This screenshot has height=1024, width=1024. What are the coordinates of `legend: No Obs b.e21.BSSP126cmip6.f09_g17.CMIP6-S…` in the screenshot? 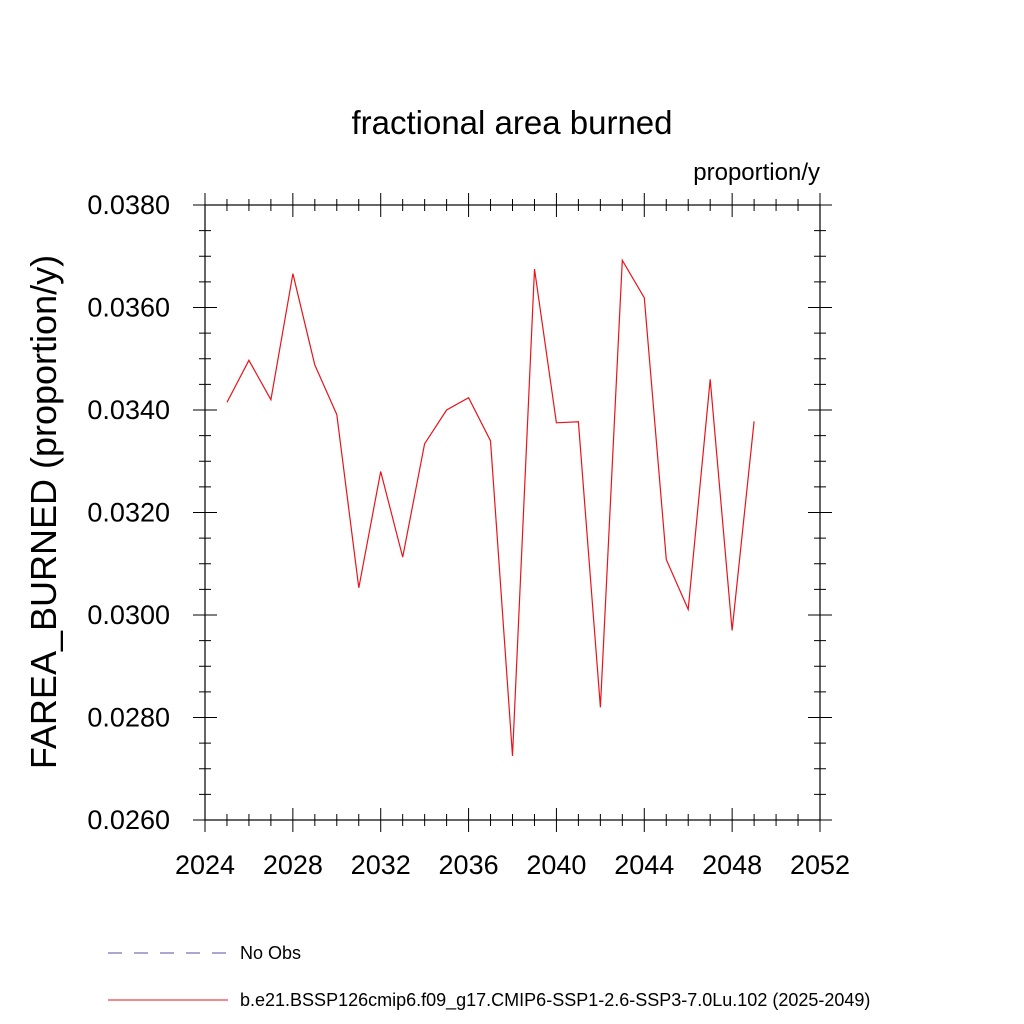 It's located at (489, 977).